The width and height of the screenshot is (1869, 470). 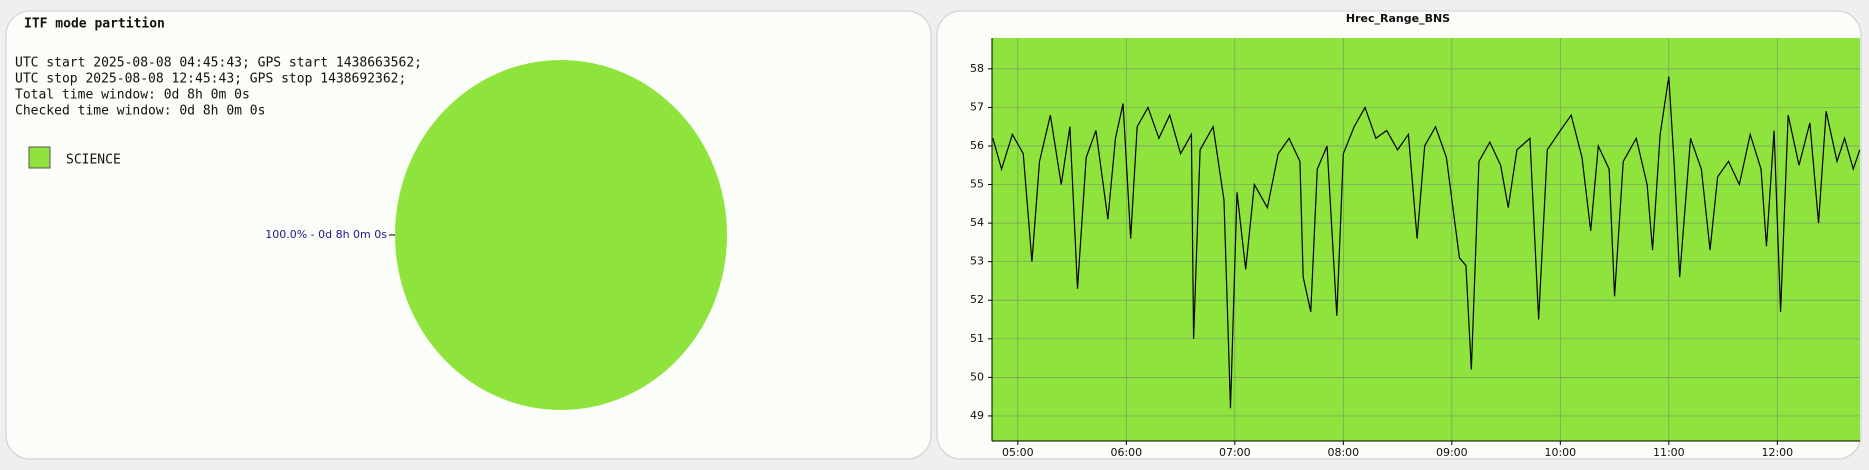 What do you see at coordinates (1343, 452) in the screenshot?
I see `x-tick-label: 08:00` at bounding box center [1343, 452].